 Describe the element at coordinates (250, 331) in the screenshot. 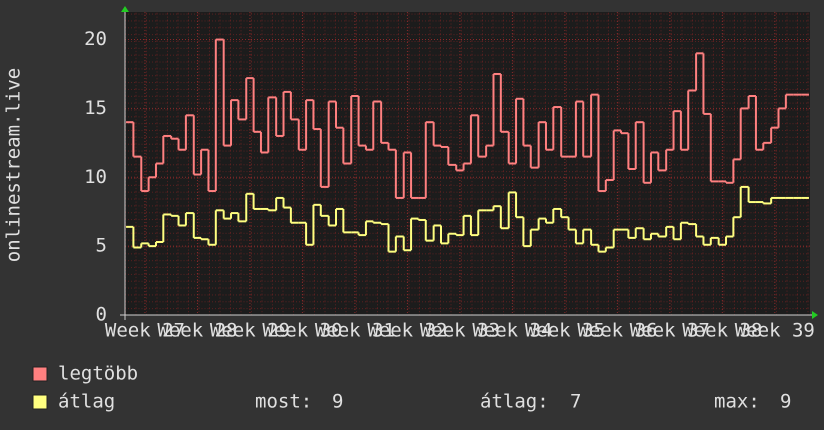

I see `x-tick-label: Week 29` at that location.